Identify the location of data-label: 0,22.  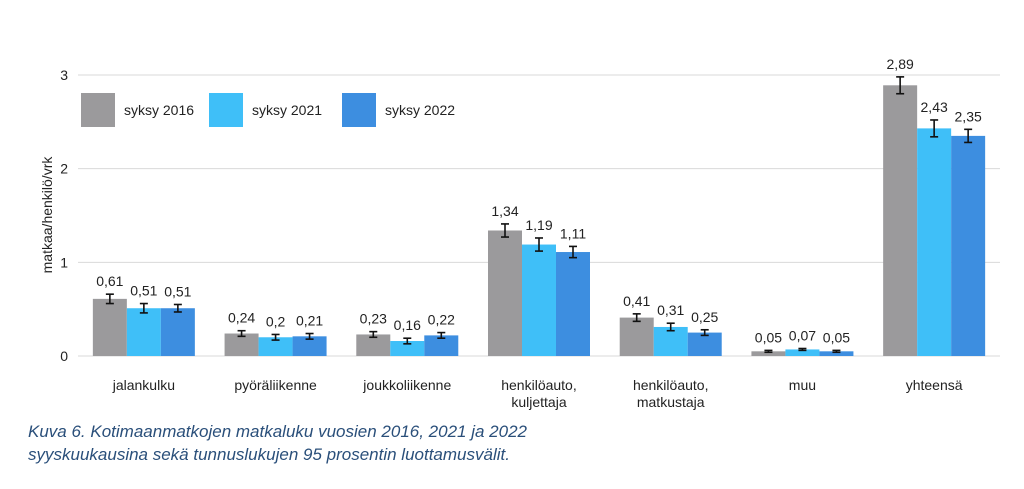
(441, 320).